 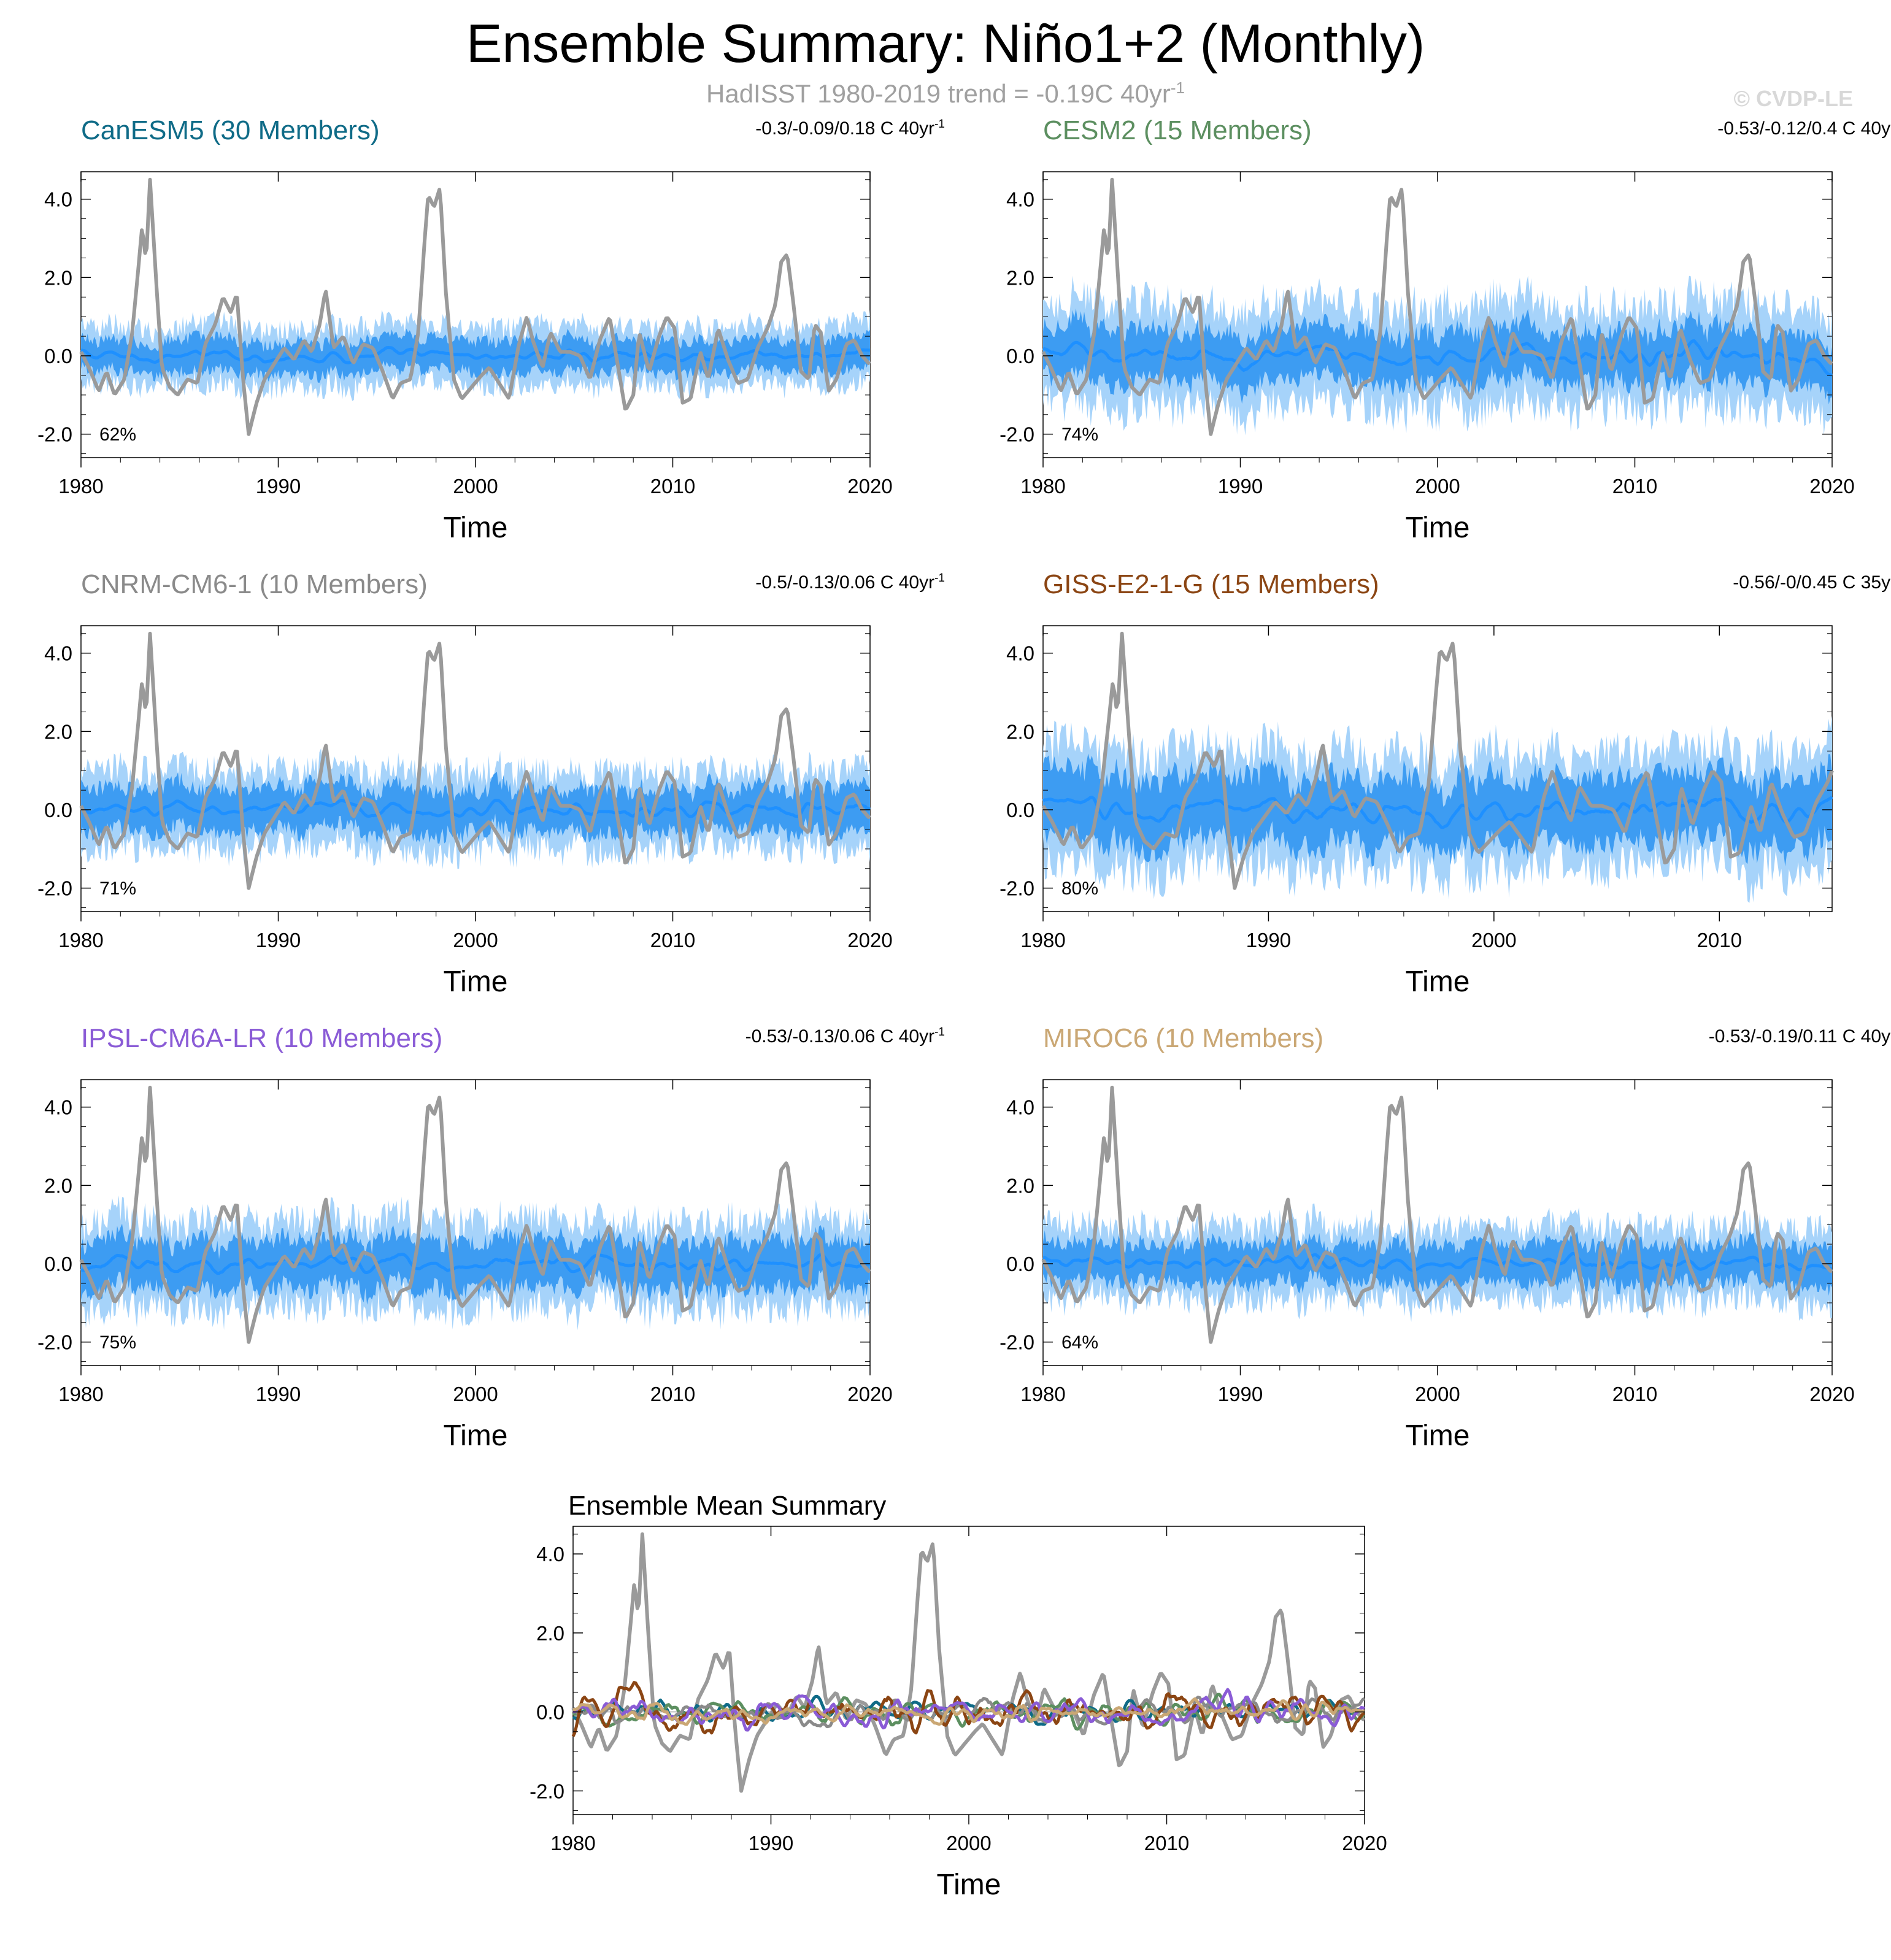 I want to click on chart-ipsl-cm6a-lr: -2.0 0.0 2.0 4.0 1980 1990 2000 2010 2020 Time 75%, so click(x=465, y=1265).